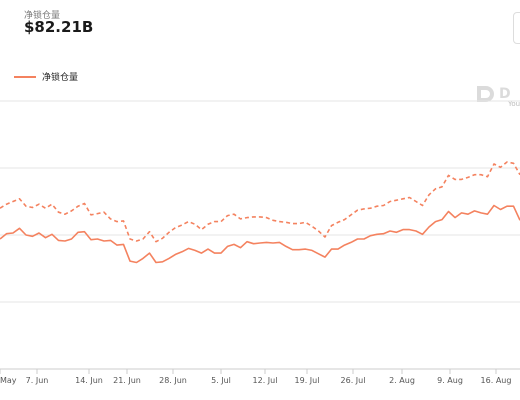 This screenshot has width=520, height=400. What do you see at coordinates (60, 78) in the screenshot?
I see `legend-label: 净锁仓量` at bounding box center [60, 78].